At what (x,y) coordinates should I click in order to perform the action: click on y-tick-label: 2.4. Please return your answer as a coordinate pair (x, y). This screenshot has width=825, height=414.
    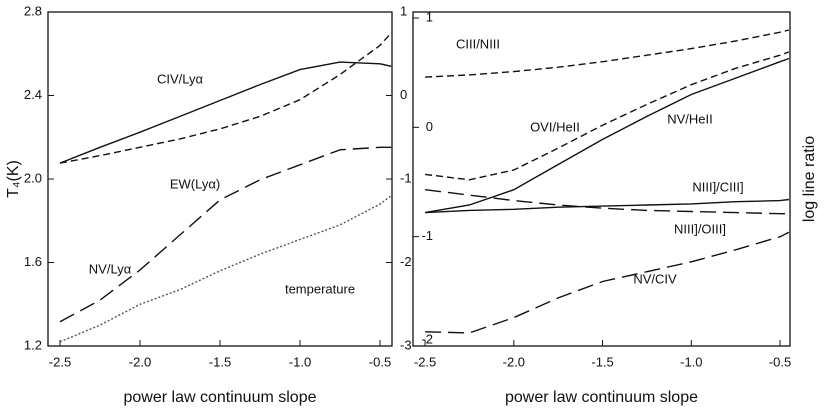
    Looking at the image, I should click on (33, 94).